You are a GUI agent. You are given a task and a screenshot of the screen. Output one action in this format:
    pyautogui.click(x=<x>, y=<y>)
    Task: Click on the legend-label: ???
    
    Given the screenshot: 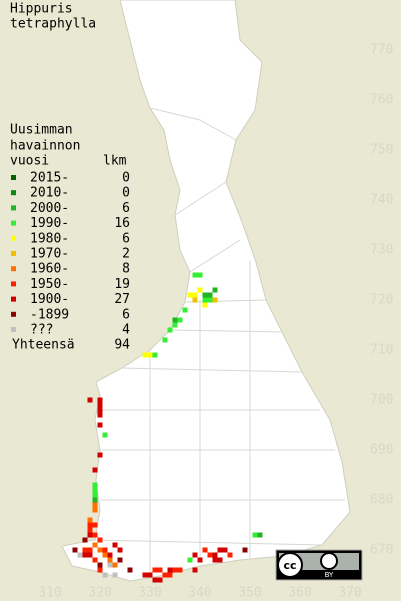 What is the action you would take?
    pyautogui.click(x=41, y=330)
    